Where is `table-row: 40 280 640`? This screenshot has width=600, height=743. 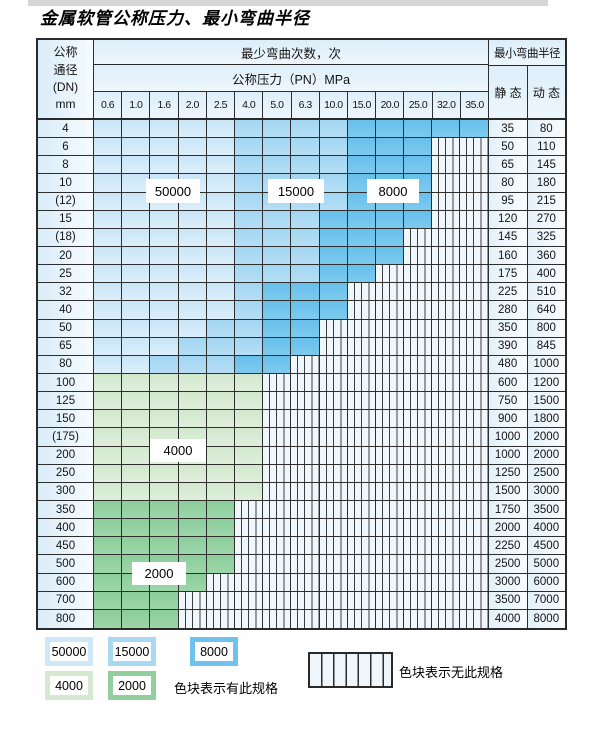
table-row: 40 280 640 is located at coordinates (301, 310).